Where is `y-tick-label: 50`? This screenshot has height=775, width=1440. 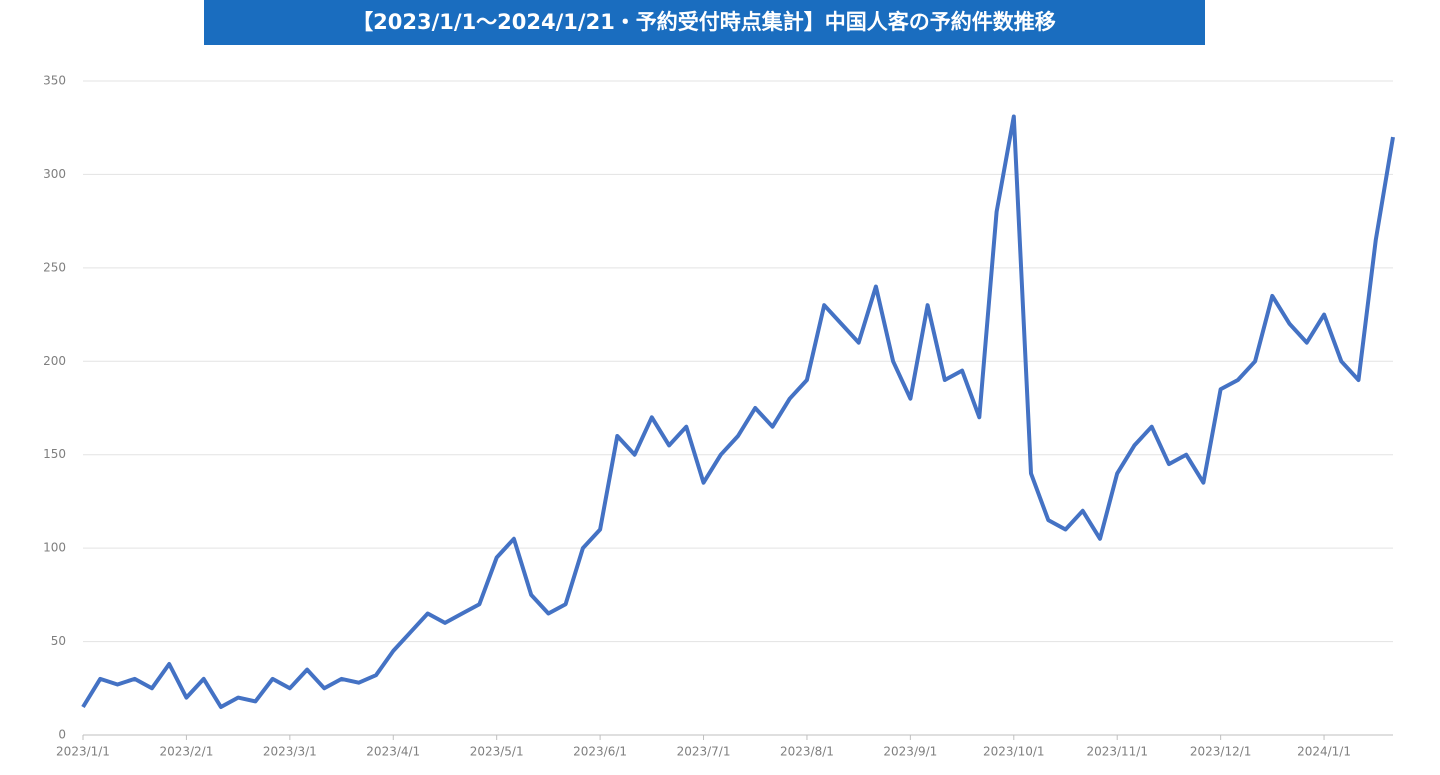 y-tick-label: 50 is located at coordinates (58, 641).